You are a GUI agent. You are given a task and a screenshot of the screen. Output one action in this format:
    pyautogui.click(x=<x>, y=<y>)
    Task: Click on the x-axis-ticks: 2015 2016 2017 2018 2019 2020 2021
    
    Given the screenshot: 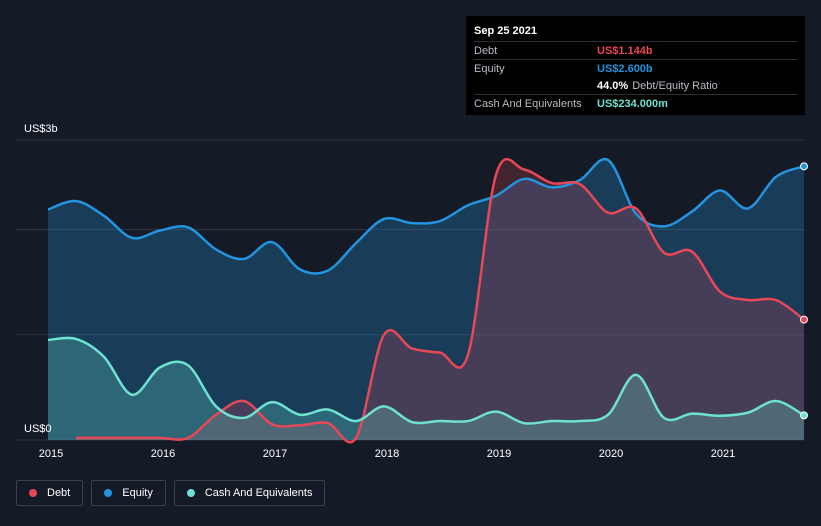 What is the action you would take?
    pyautogui.click(x=387, y=454)
    